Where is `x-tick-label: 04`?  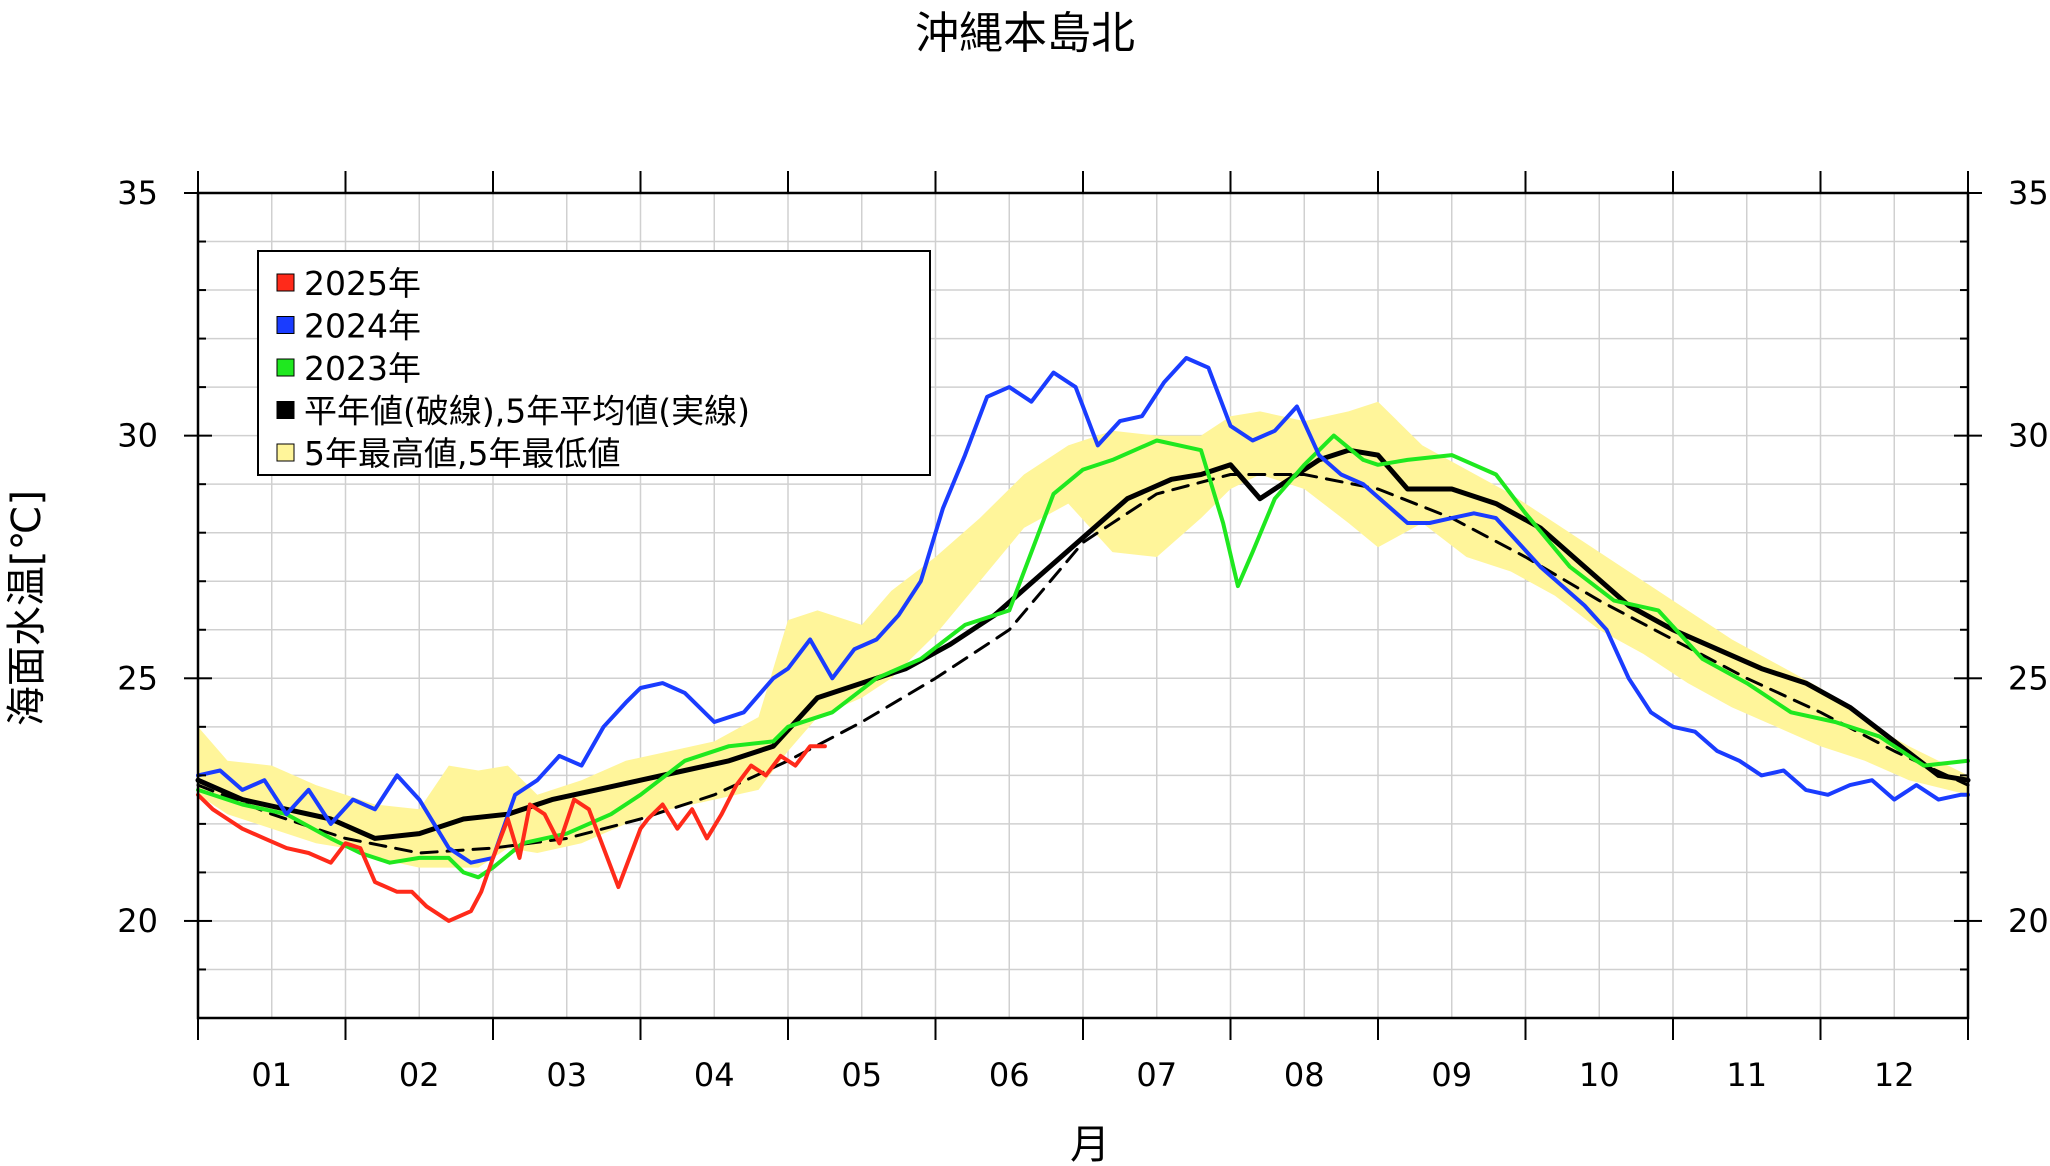
x-tick-label: 04 is located at coordinates (714, 1075).